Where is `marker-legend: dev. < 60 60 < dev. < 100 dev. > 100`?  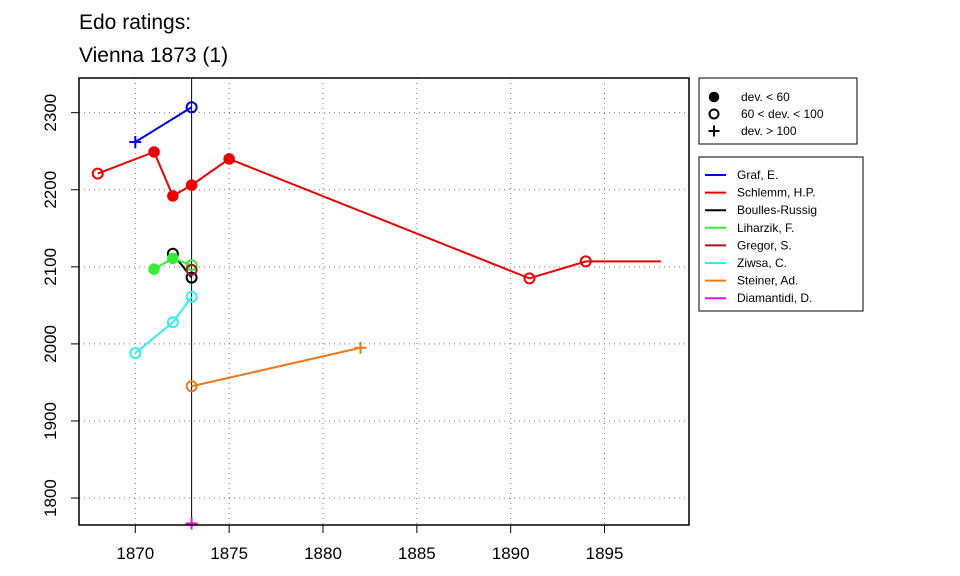 marker-legend: dev. < 60 60 < dev. < 100 dev. > 100 is located at coordinates (778, 111).